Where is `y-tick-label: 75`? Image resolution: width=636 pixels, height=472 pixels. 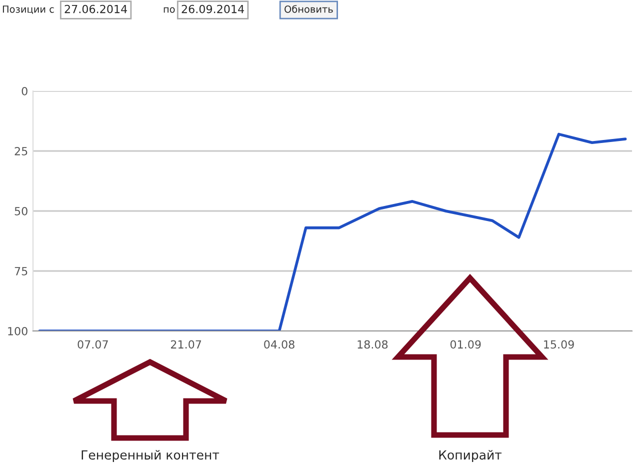
y-tick-label: 75 is located at coordinates (21, 271).